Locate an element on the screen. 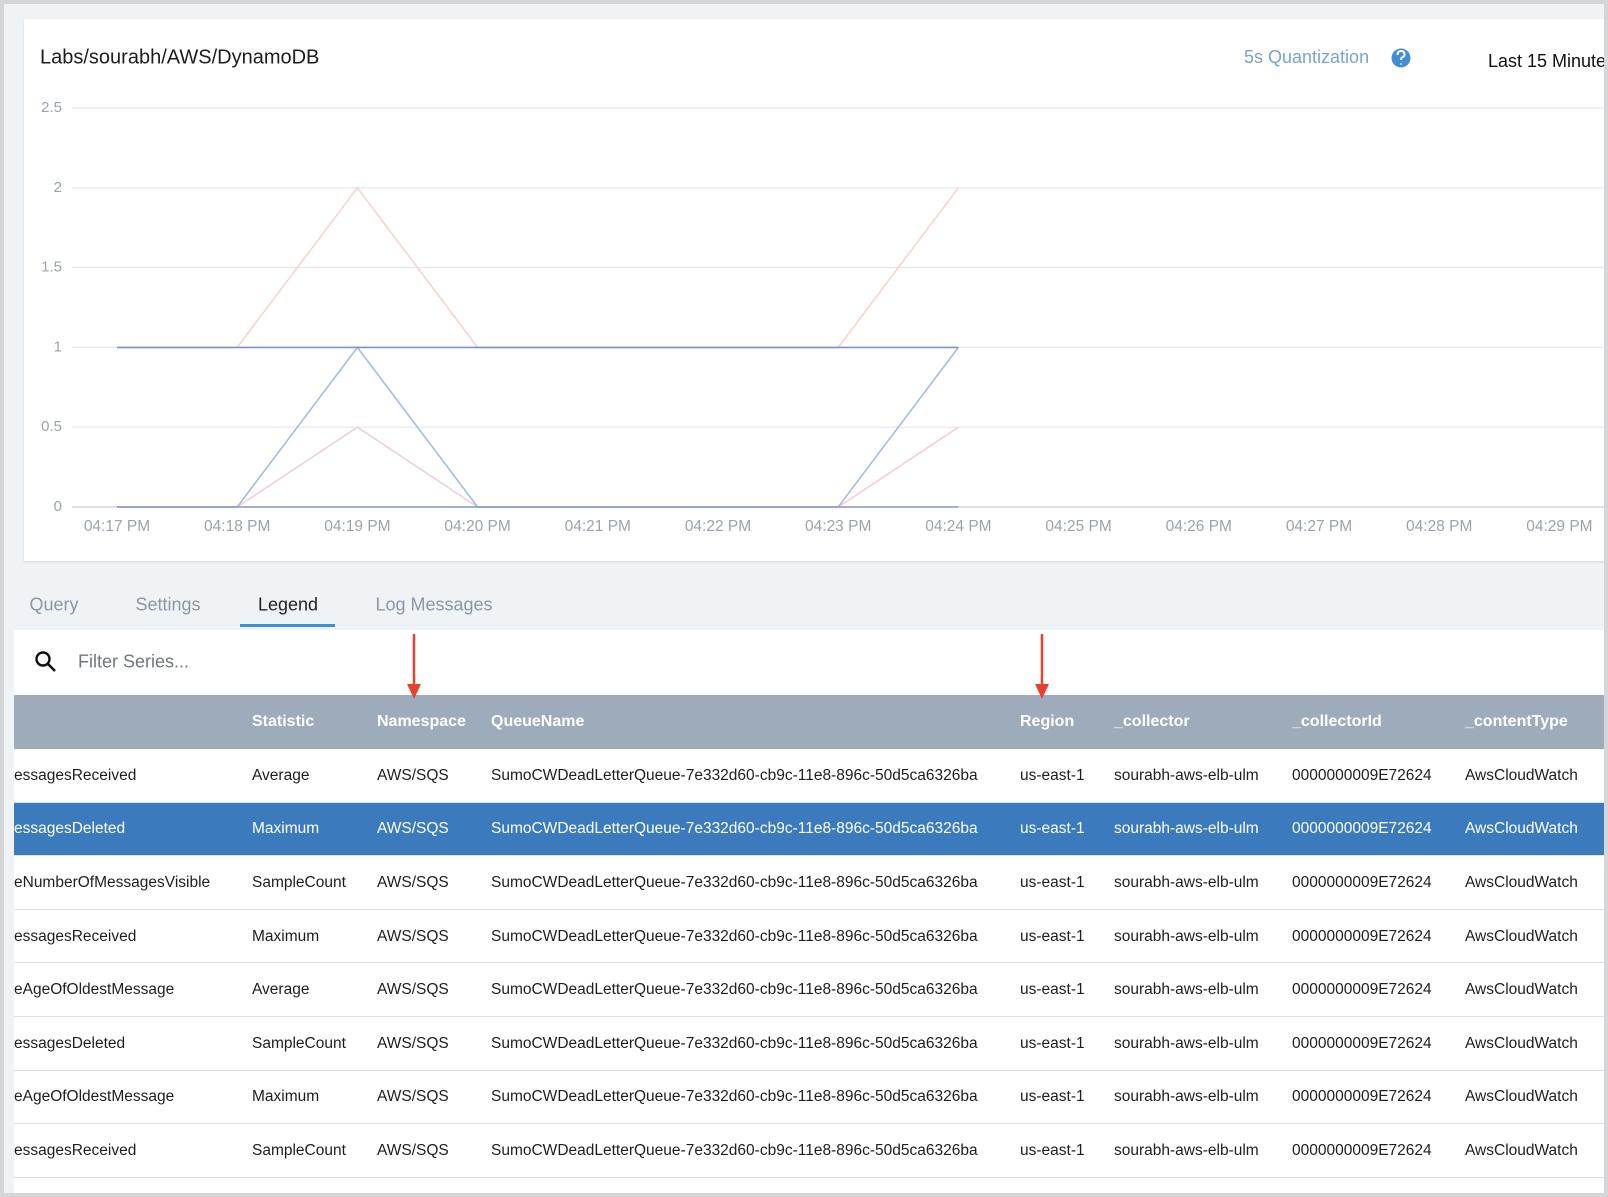  time-range: Last 15 Minute is located at coordinates (1547, 61).